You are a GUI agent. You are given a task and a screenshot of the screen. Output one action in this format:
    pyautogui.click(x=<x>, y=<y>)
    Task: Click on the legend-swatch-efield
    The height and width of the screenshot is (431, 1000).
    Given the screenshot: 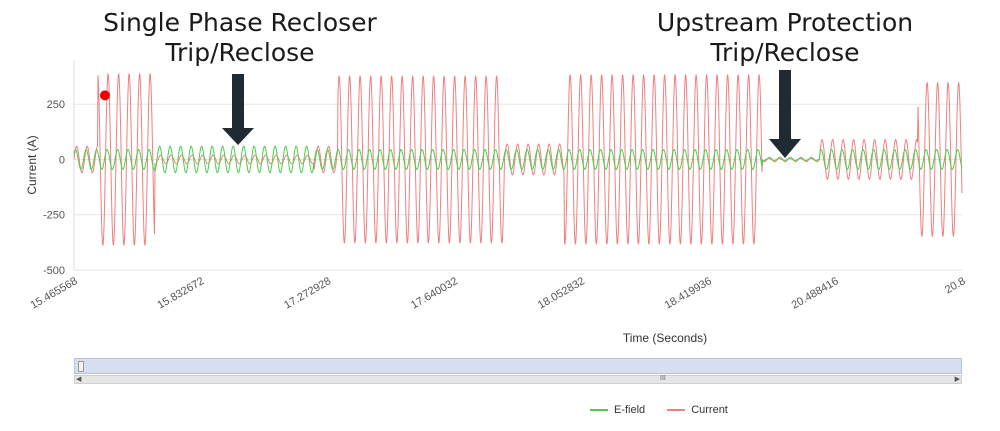 What is the action you would take?
    pyautogui.click(x=599, y=410)
    